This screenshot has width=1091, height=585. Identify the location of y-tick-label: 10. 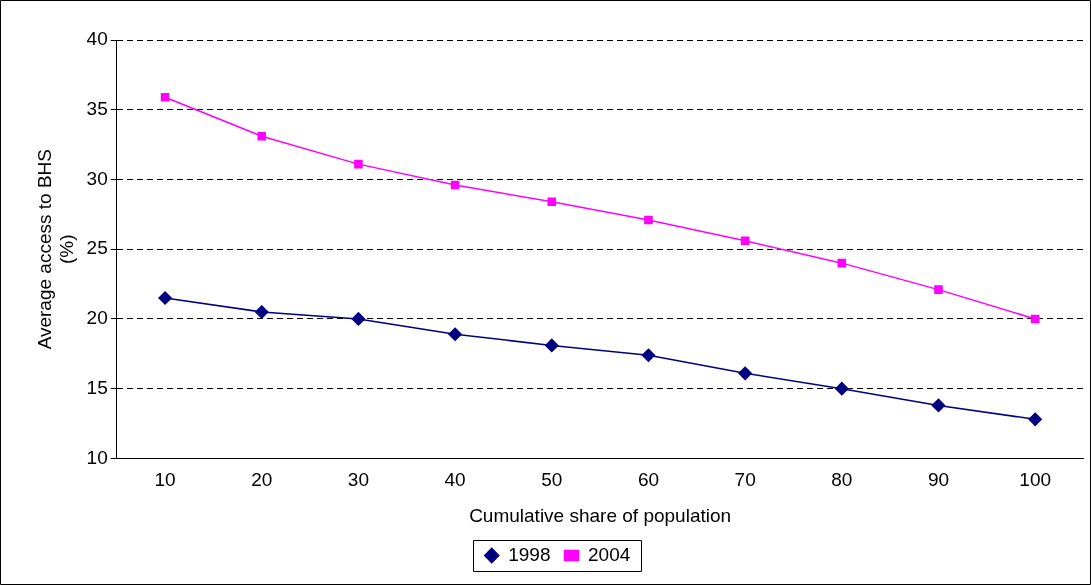
(97, 457).